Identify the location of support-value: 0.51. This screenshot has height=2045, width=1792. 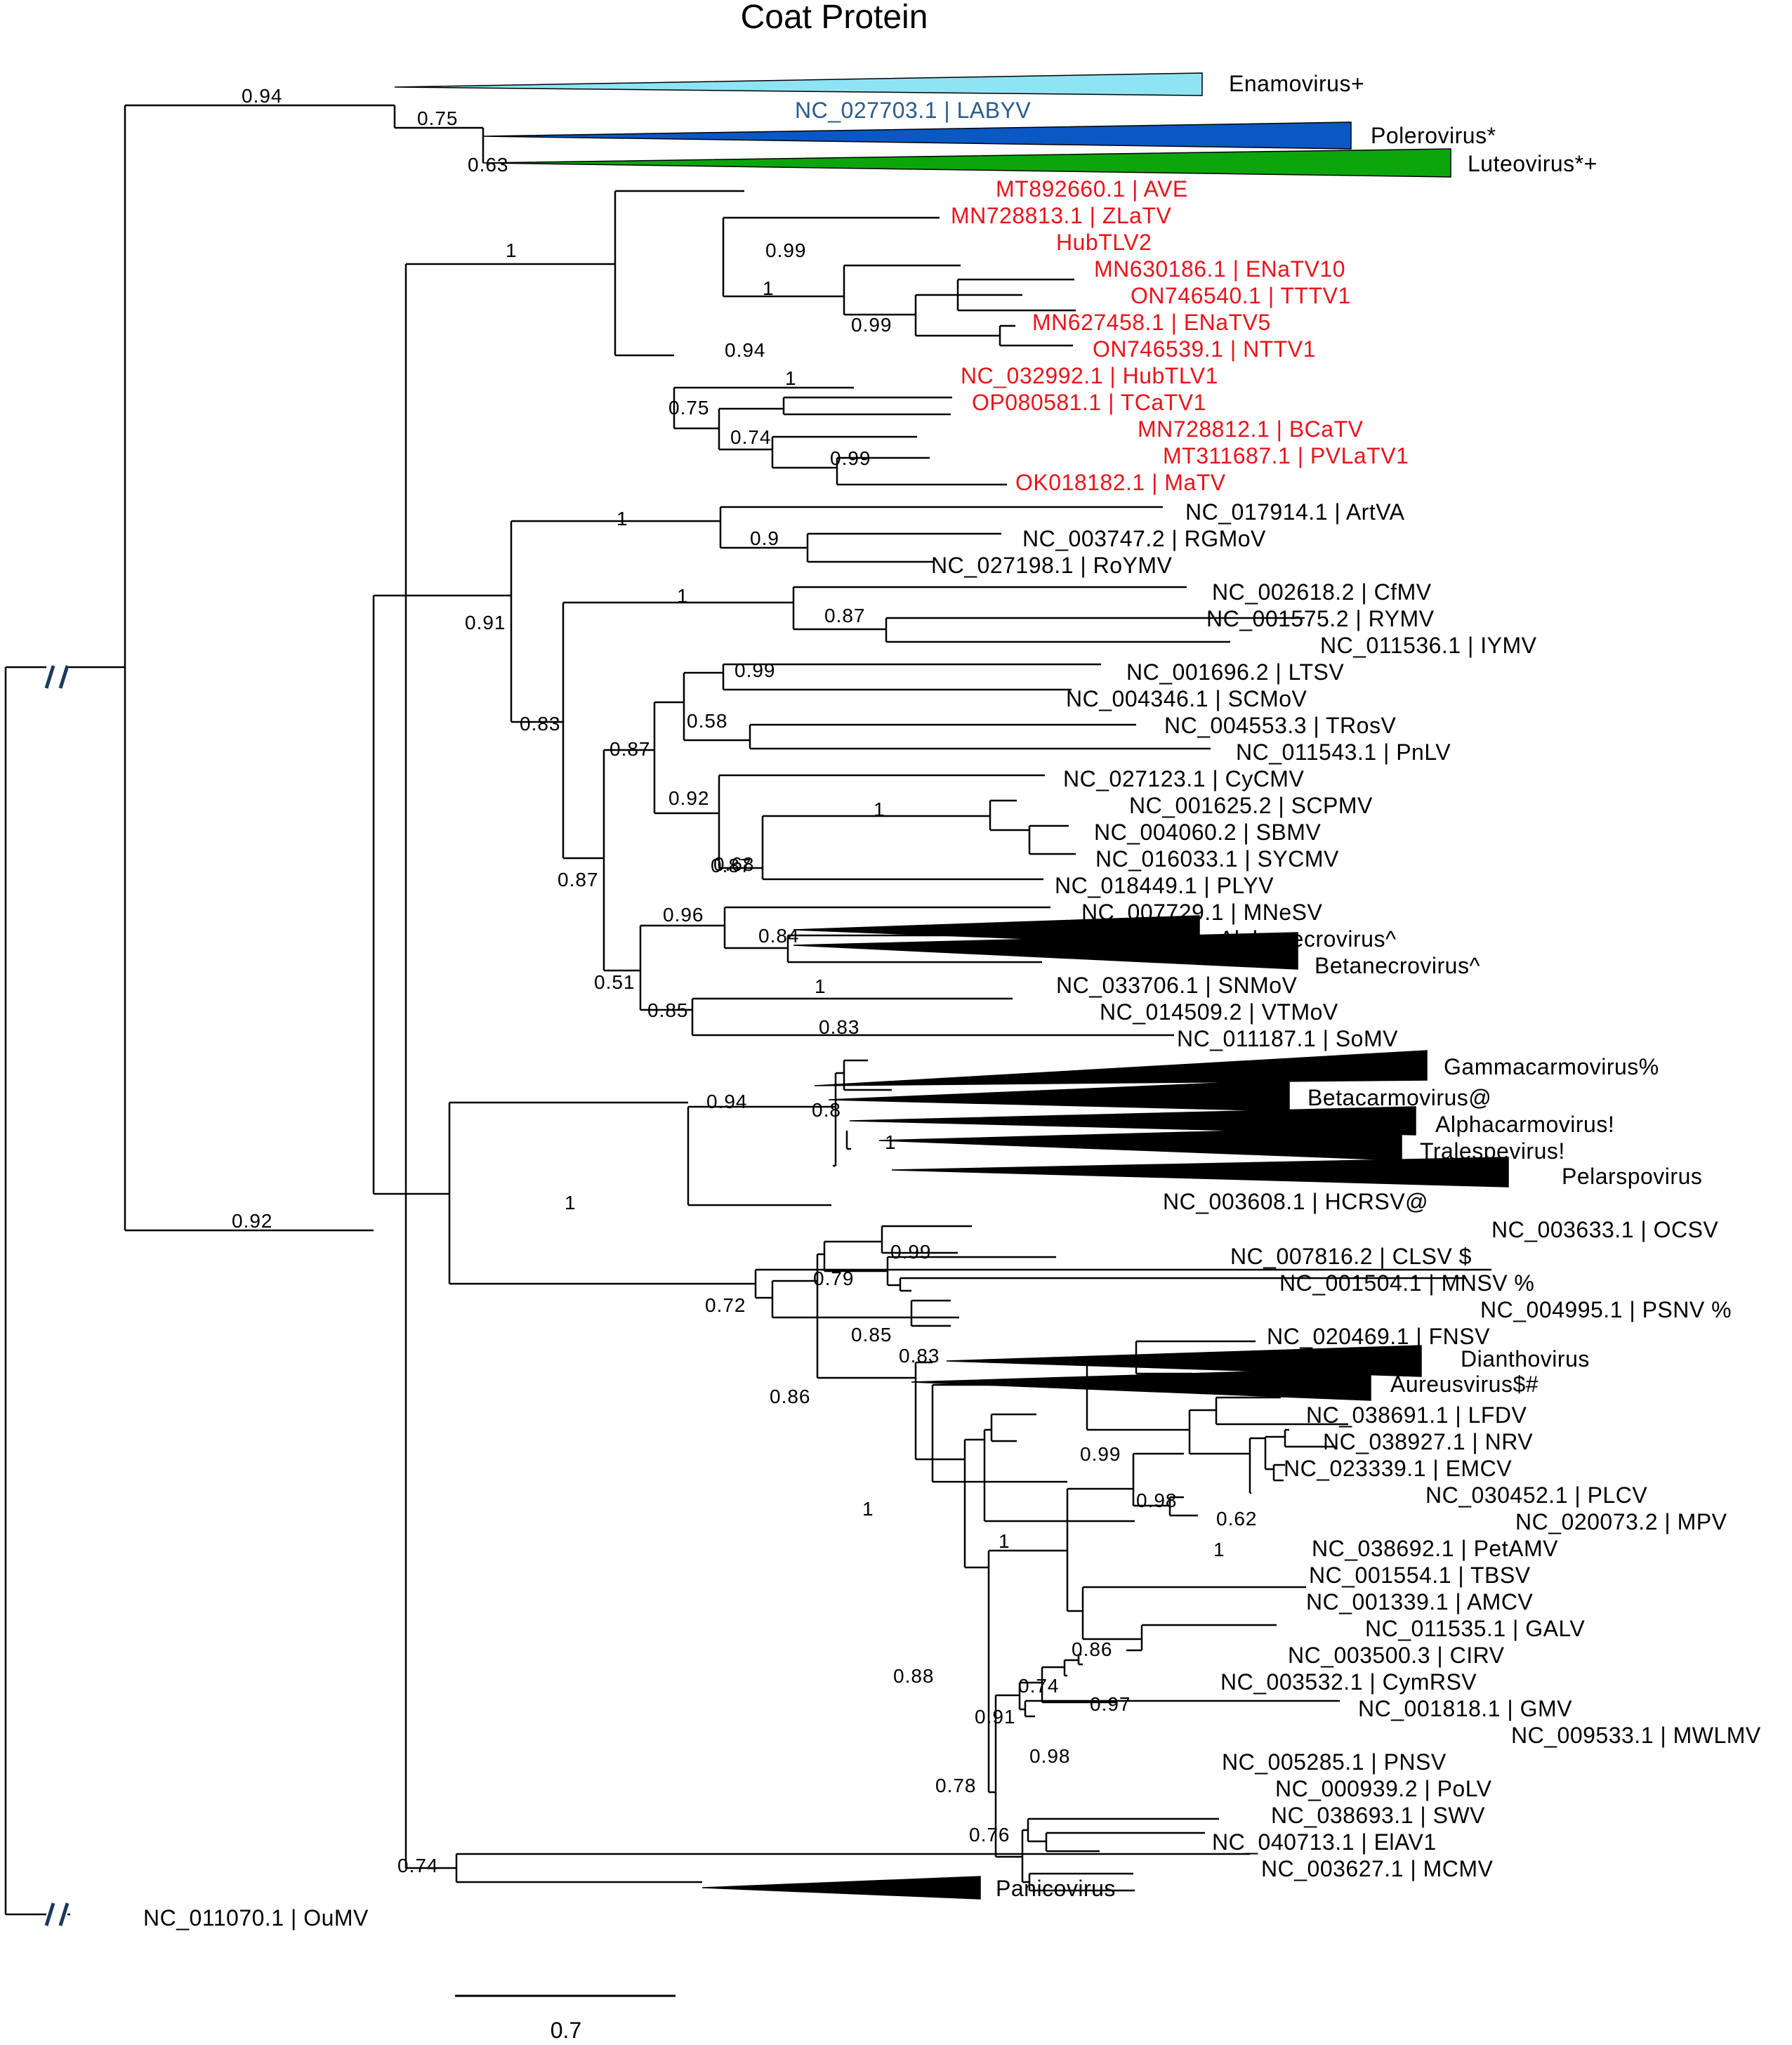
(614, 982).